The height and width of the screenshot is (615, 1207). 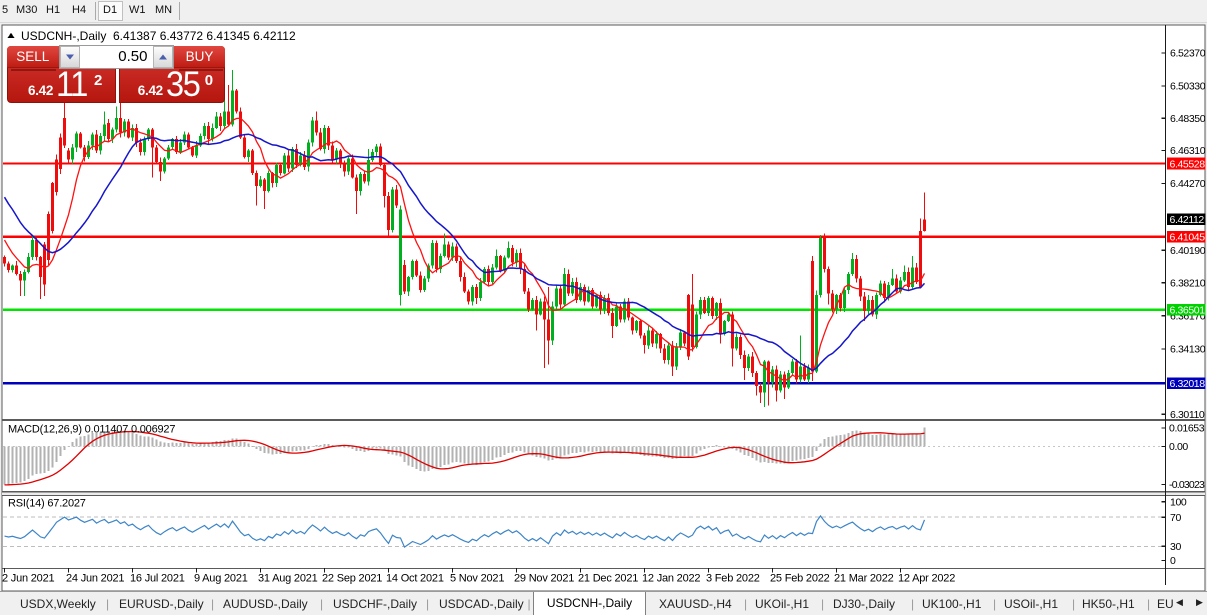 What do you see at coordinates (1175, 518) in the screenshot?
I see `svg-text: 70` at bounding box center [1175, 518].